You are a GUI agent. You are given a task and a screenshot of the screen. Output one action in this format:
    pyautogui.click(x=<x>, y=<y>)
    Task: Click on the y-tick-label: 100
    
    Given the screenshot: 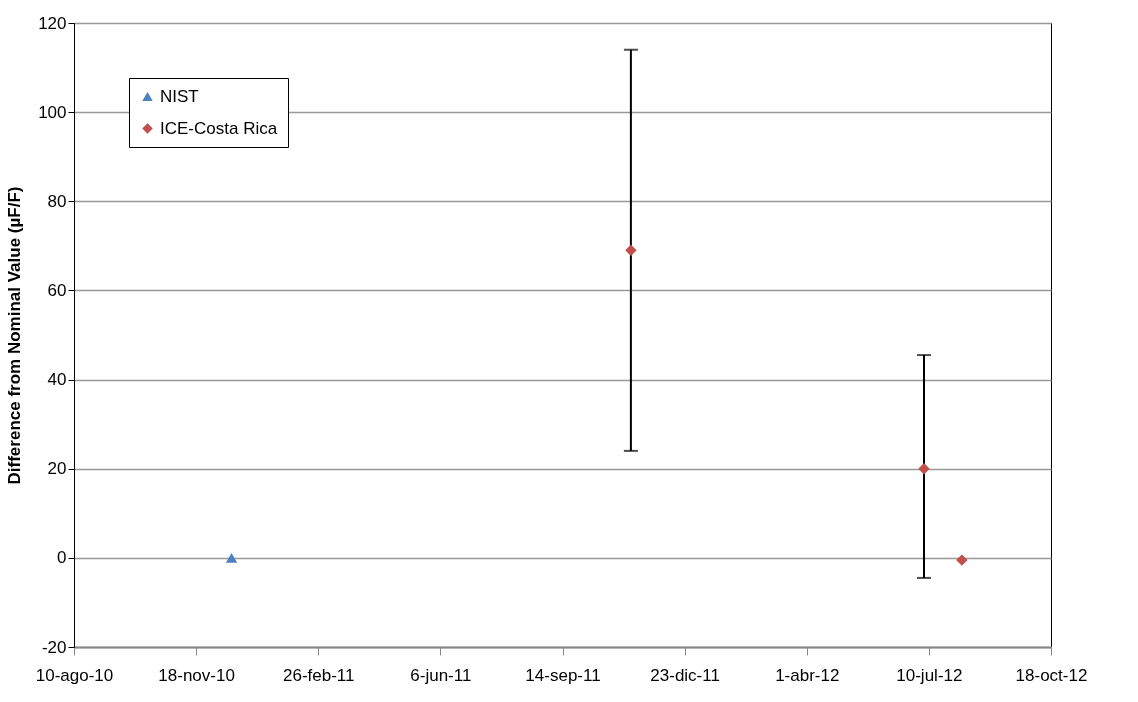 What is the action you would take?
    pyautogui.click(x=52, y=112)
    